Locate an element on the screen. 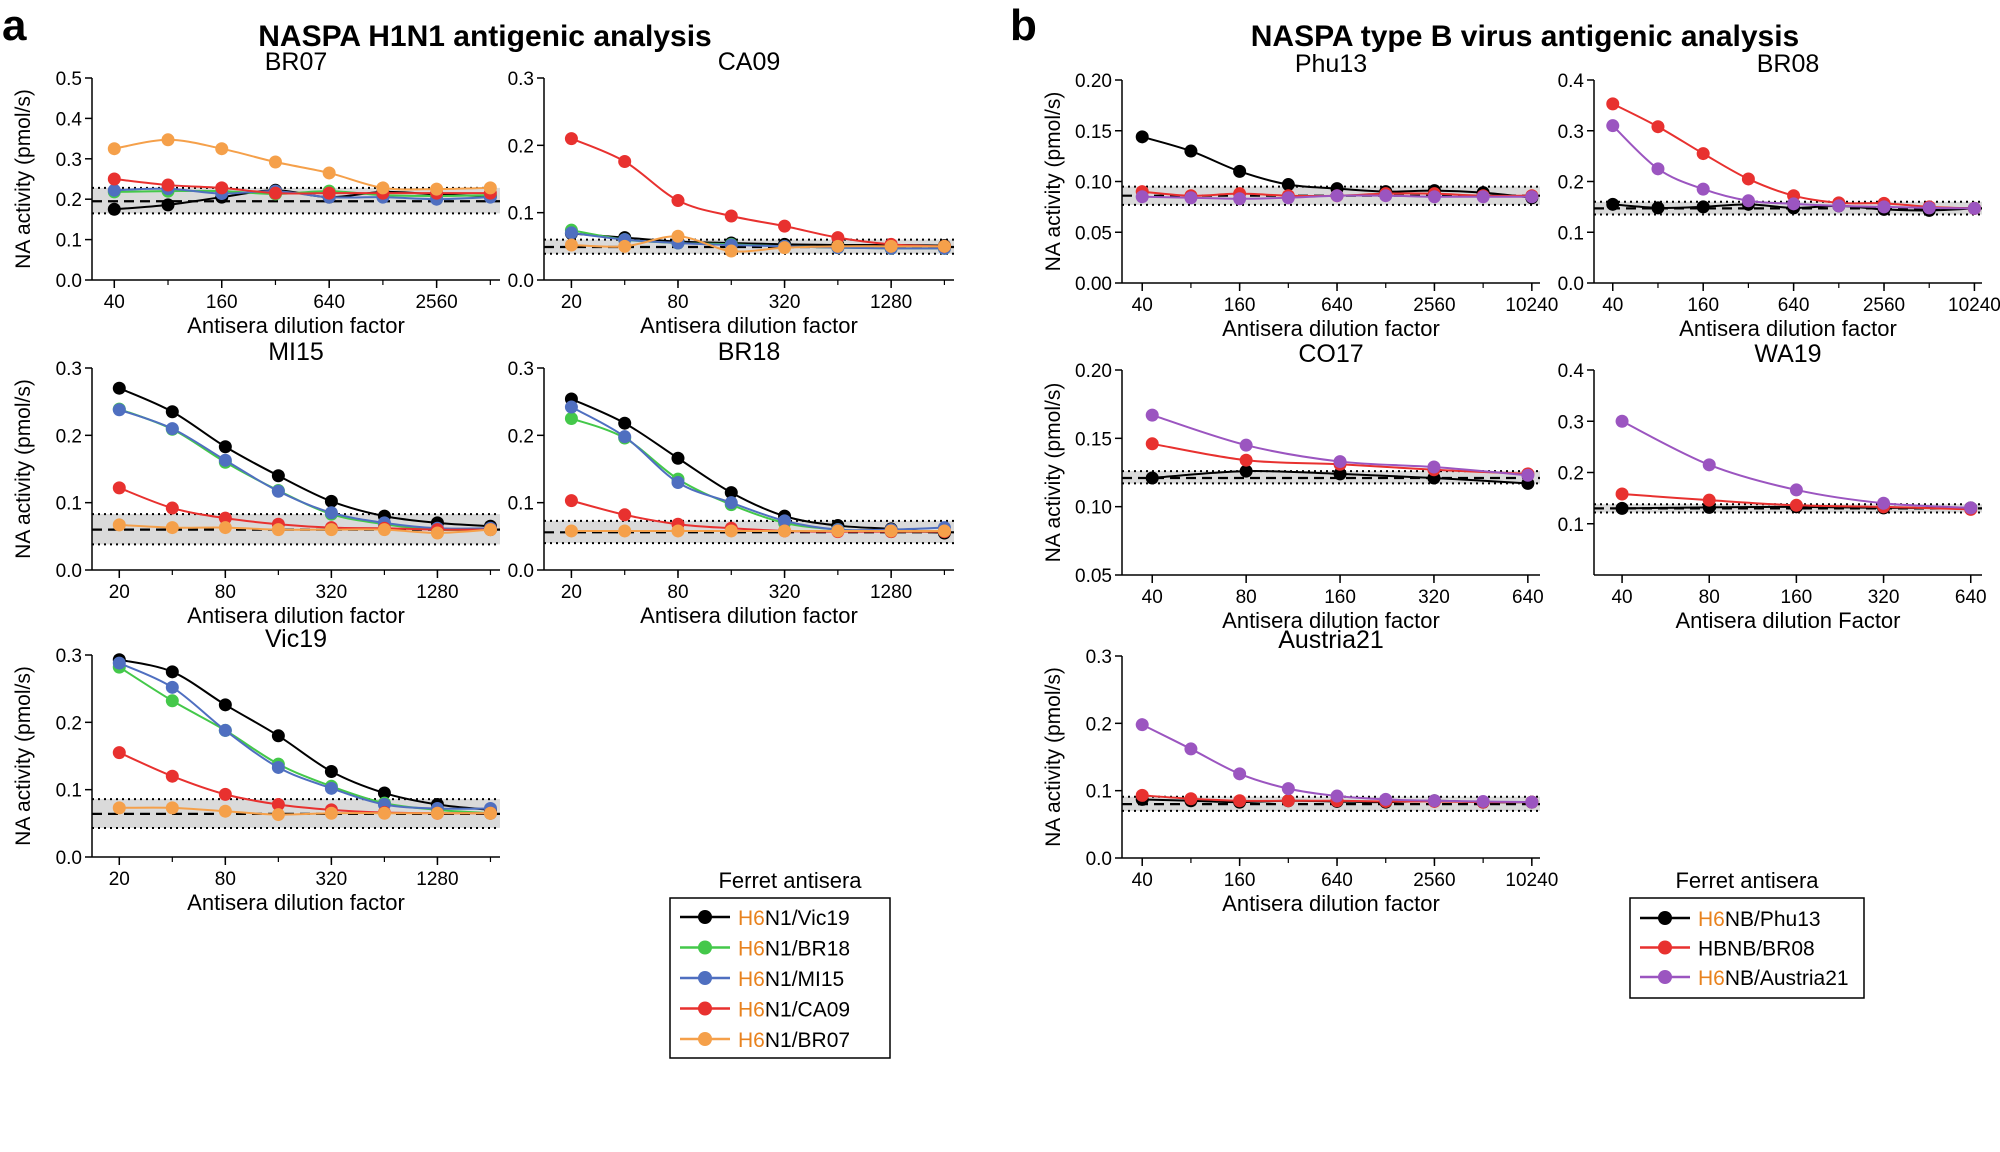 The image size is (2000, 1152). austria21-ytick-label: 0.1 is located at coordinates (1099, 792).